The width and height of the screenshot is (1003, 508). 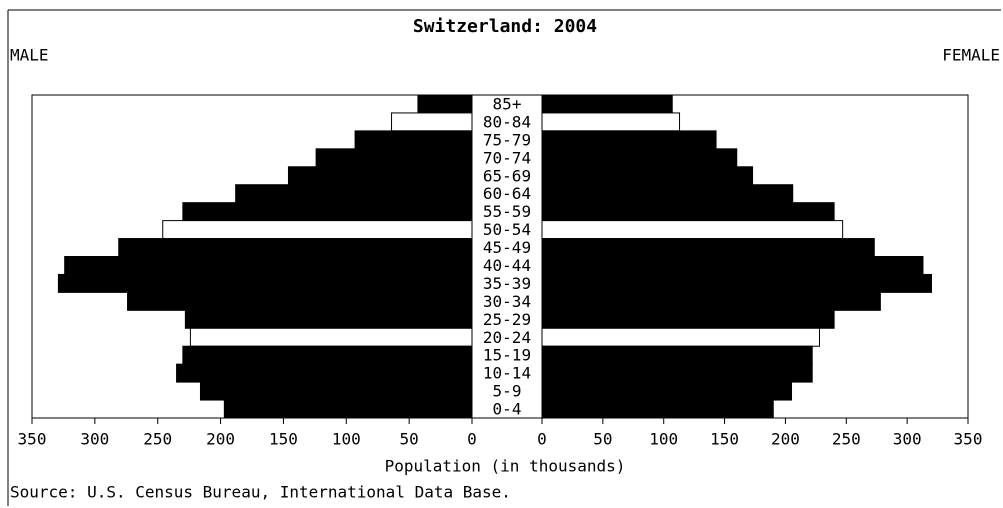 I want to click on left-label: MALE, so click(x=29, y=55).